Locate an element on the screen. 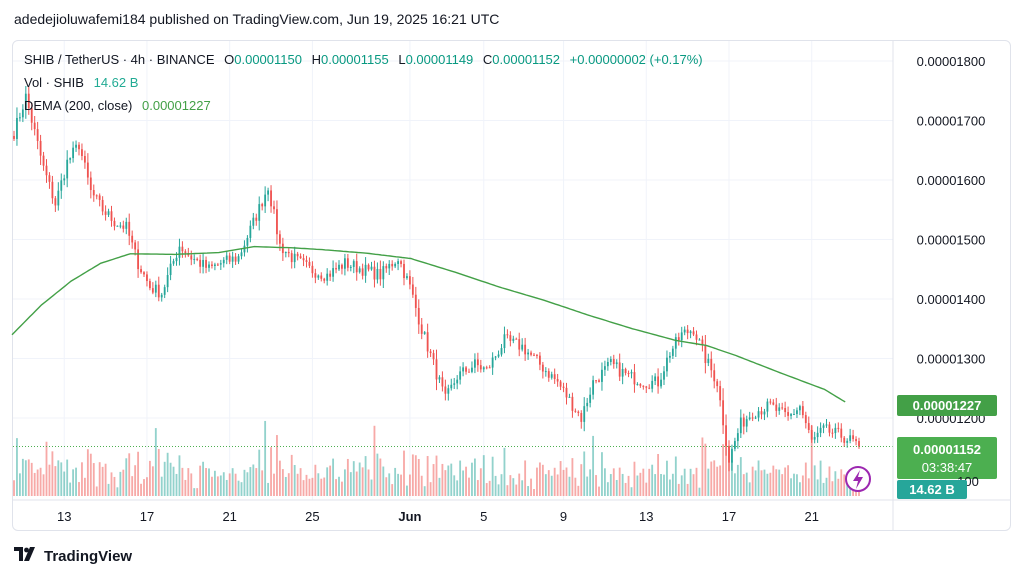 This screenshot has width=1024, height=580. lightning-icon is located at coordinates (858, 479).